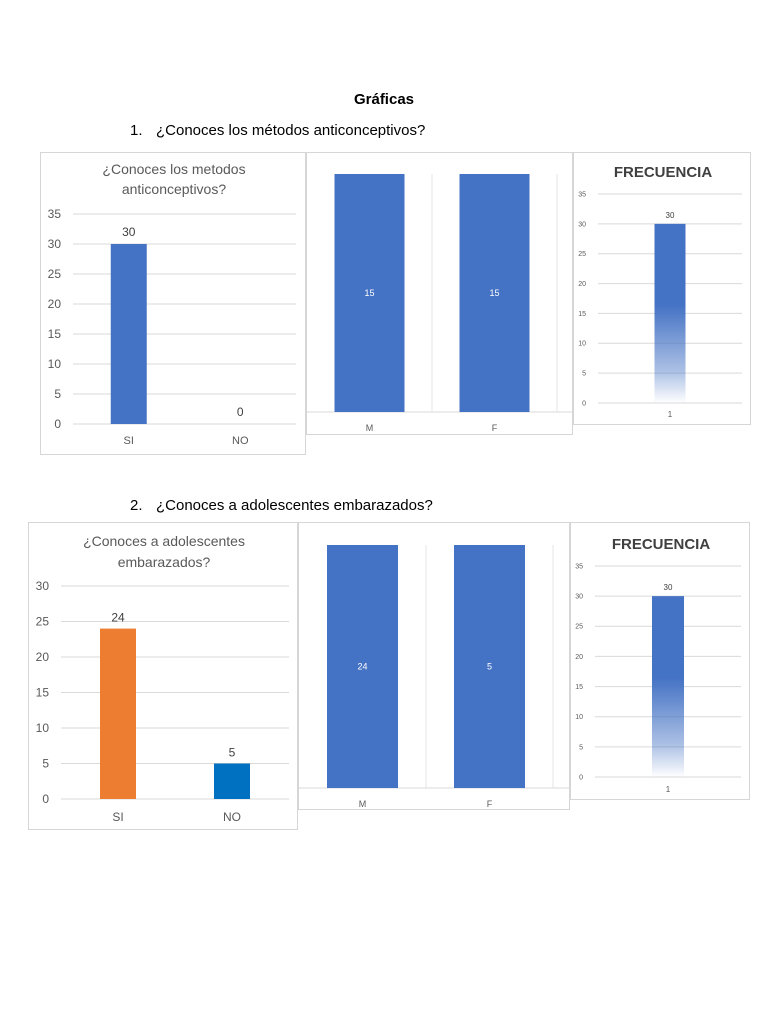 The width and height of the screenshot is (768, 1024). I want to click on data-label-si: 30, so click(129, 232).